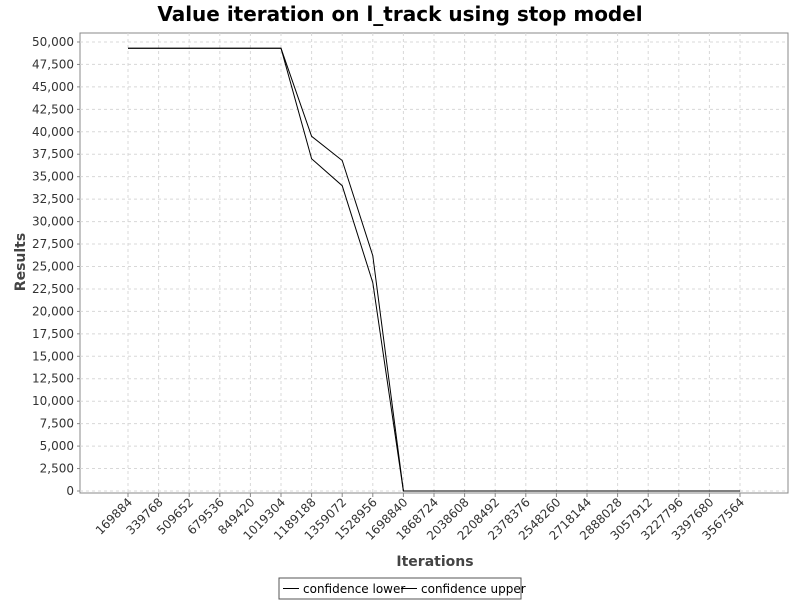 The width and height of the screenshot is (800, 600). Describe the element at coordinates (53, 199) in the screenshot. I see `y-tick-label: 32,500` at that location.